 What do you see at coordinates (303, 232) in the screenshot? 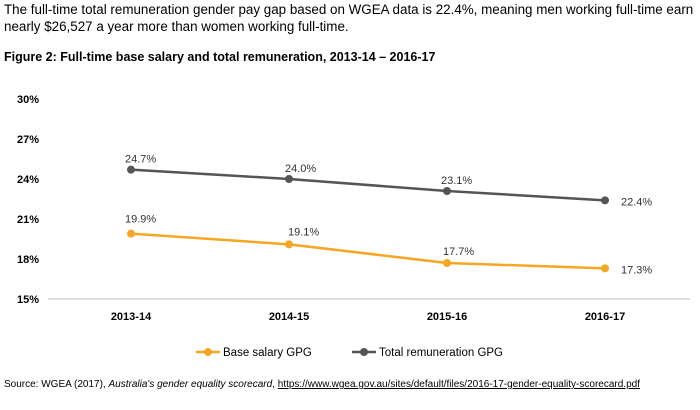
I see `data-label: 19.1%` at bounding box center [303, 232].